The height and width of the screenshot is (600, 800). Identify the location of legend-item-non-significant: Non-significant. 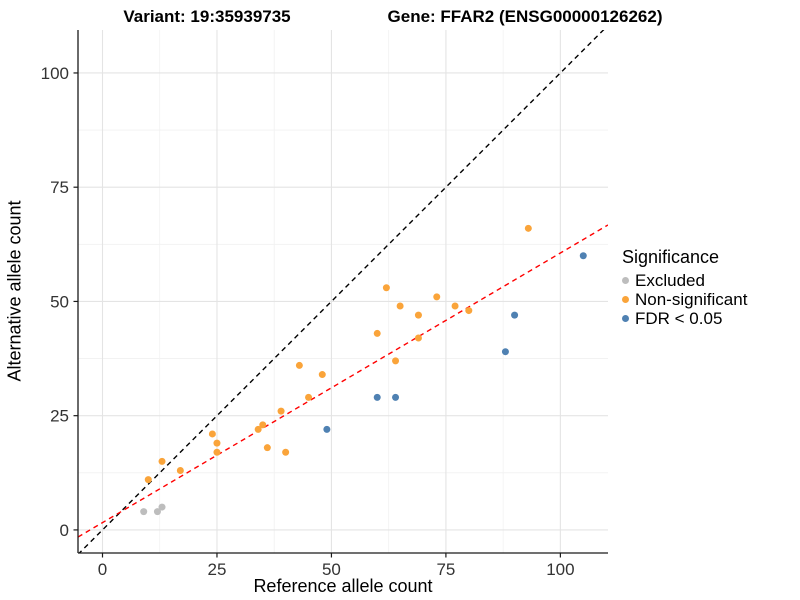
(684, 299).